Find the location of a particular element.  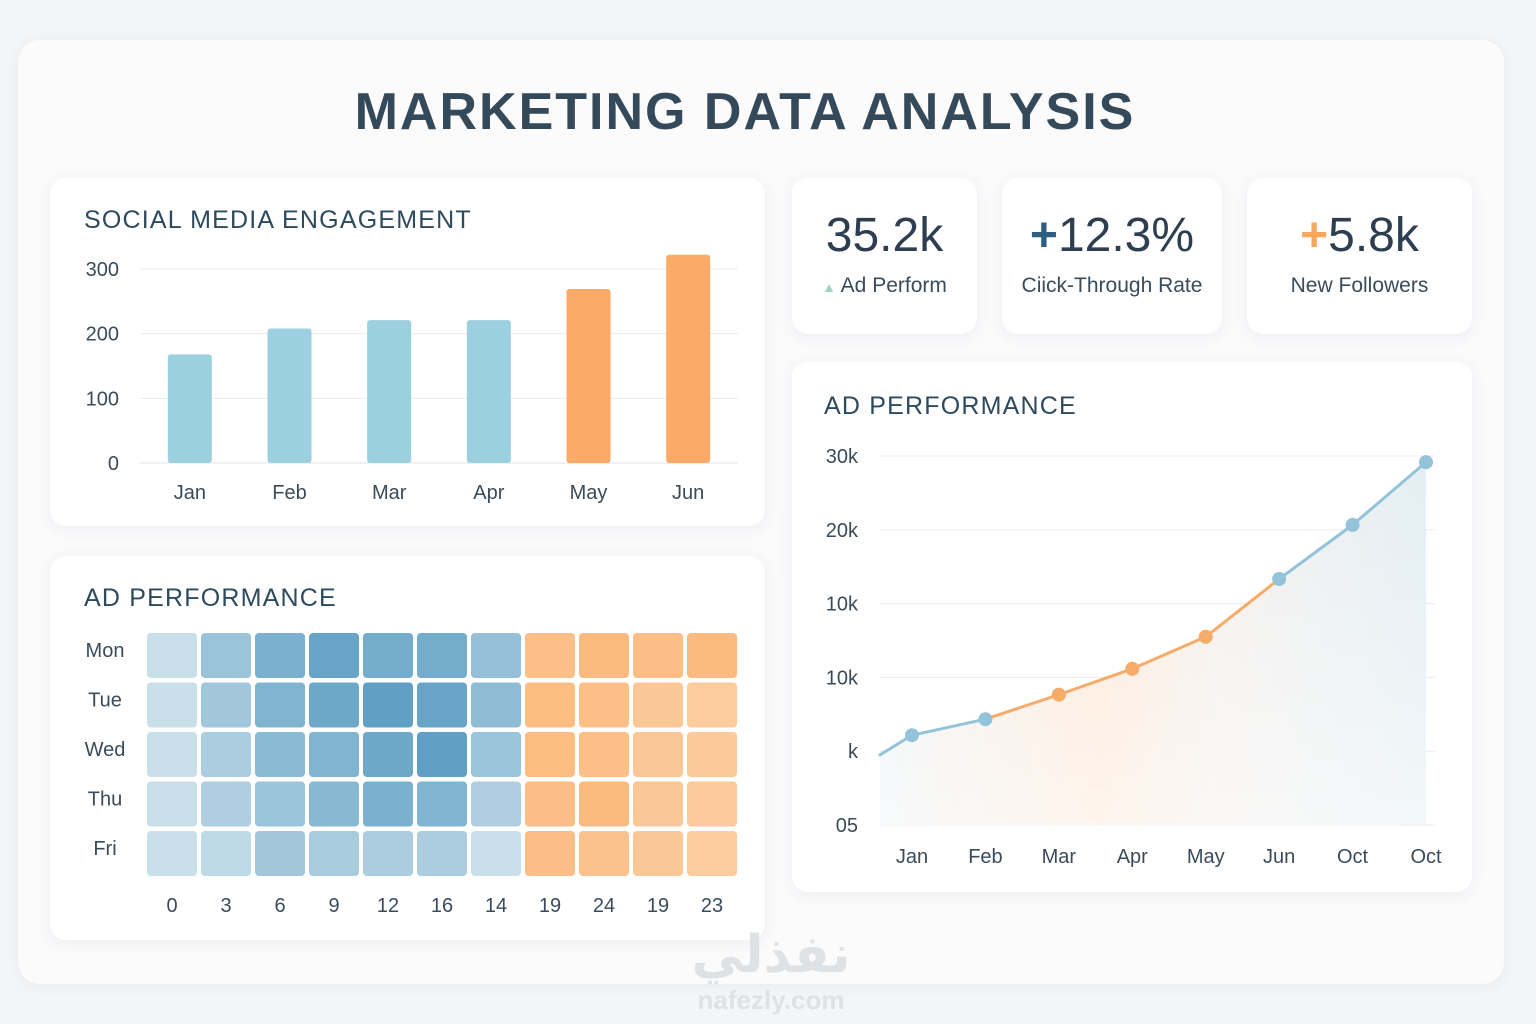

y-tick-label: 30k is located at coordinates (842, 457).